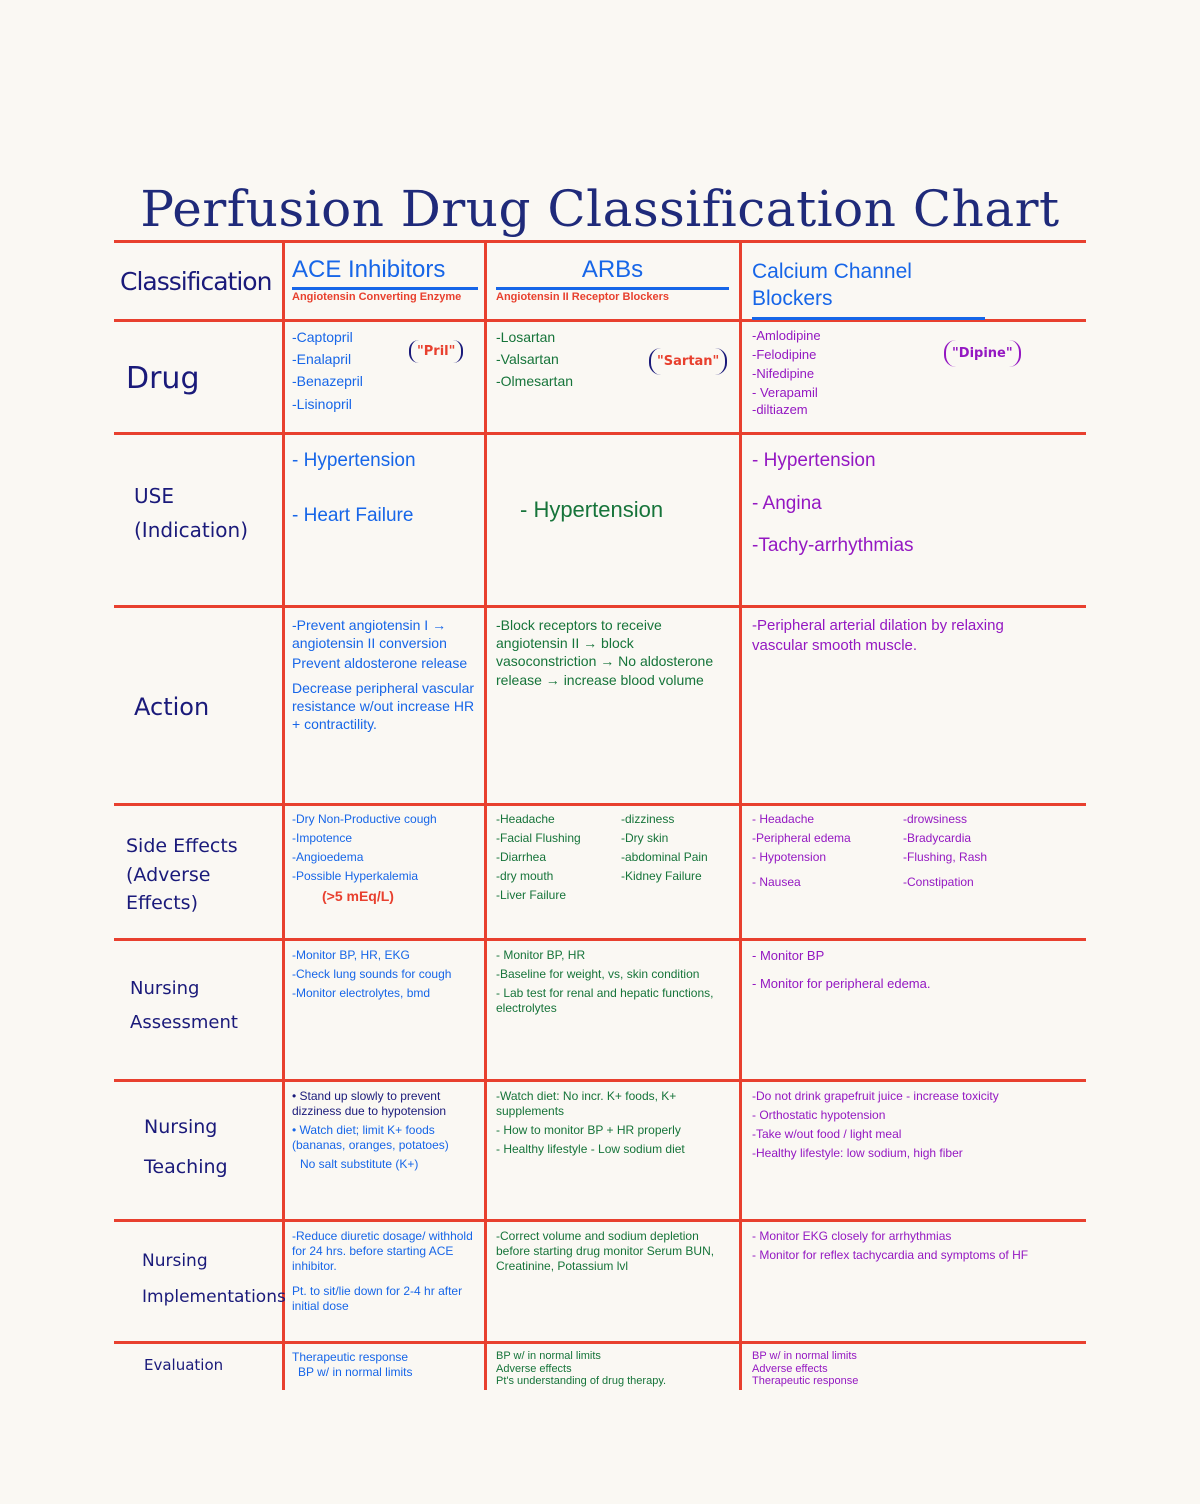 The image size is (1200, 1504). Describe the element at coordinates (784, 354) in the screenshot. I see `drug-item: -Felodipine` at that location.